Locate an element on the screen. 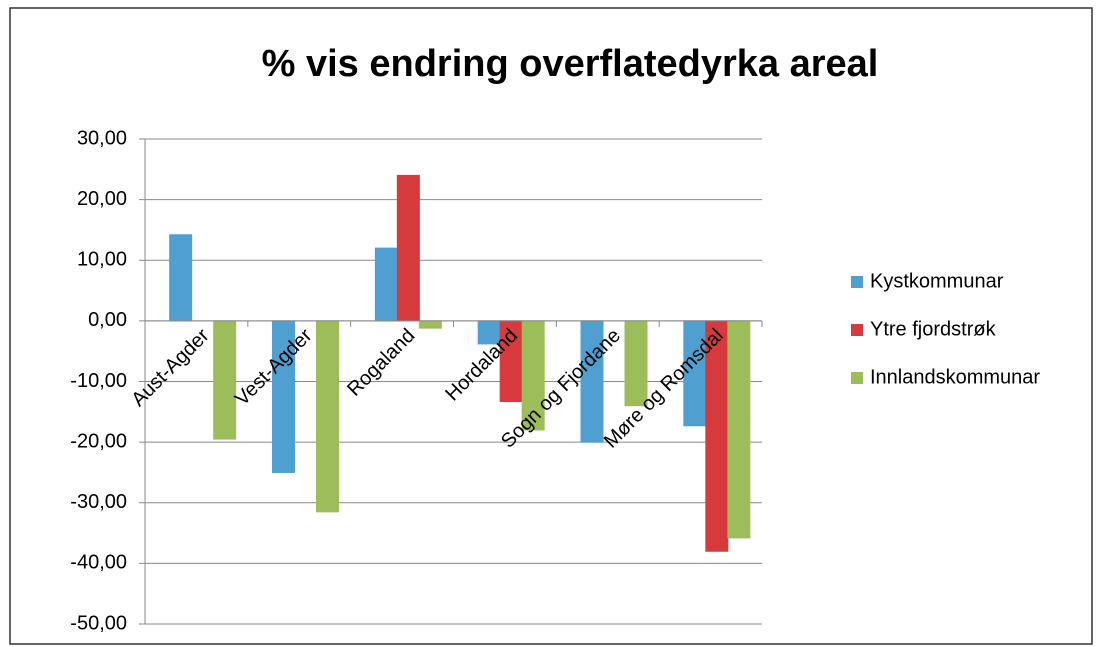 This screenshot has height=647, width=1097. y-tick-label: -50,00 is located at coordinates (98, 623).